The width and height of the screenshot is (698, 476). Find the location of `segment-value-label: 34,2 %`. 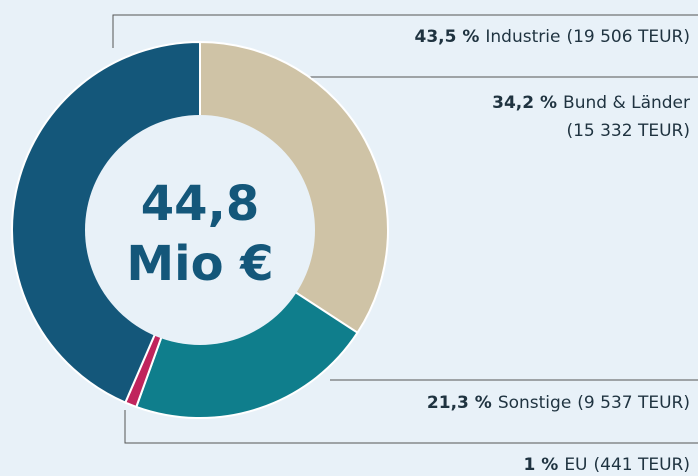

segment-value-label: 34,2 % is located at coordinates (524, 103).